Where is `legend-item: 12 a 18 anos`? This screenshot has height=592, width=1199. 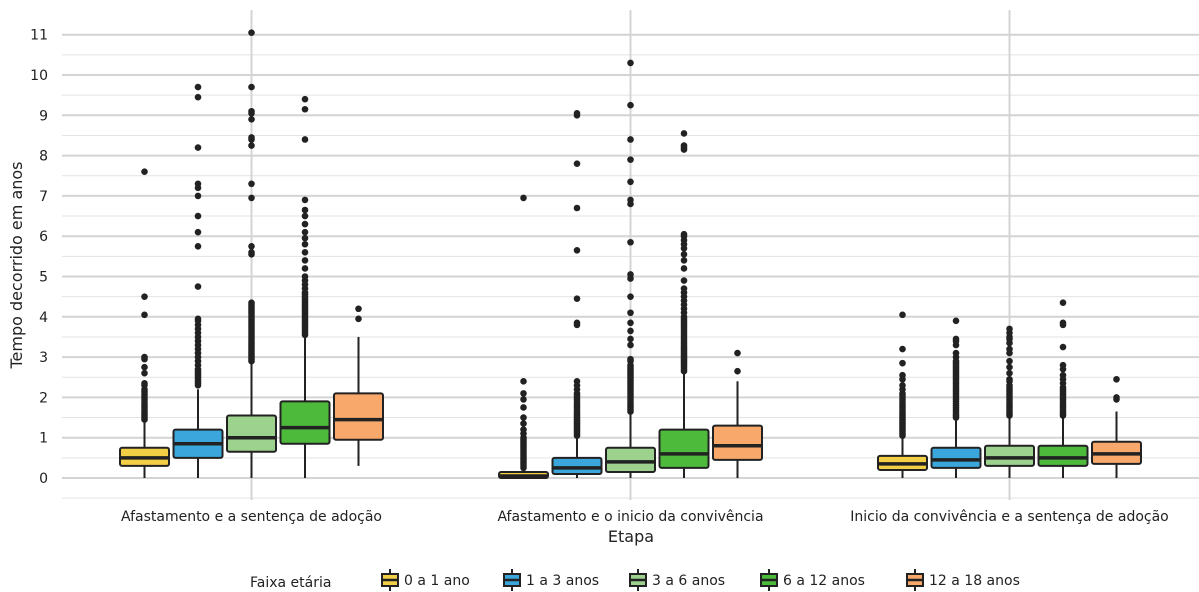 legend-item: 12 a 18 anos is located at coordinates (963, 580).